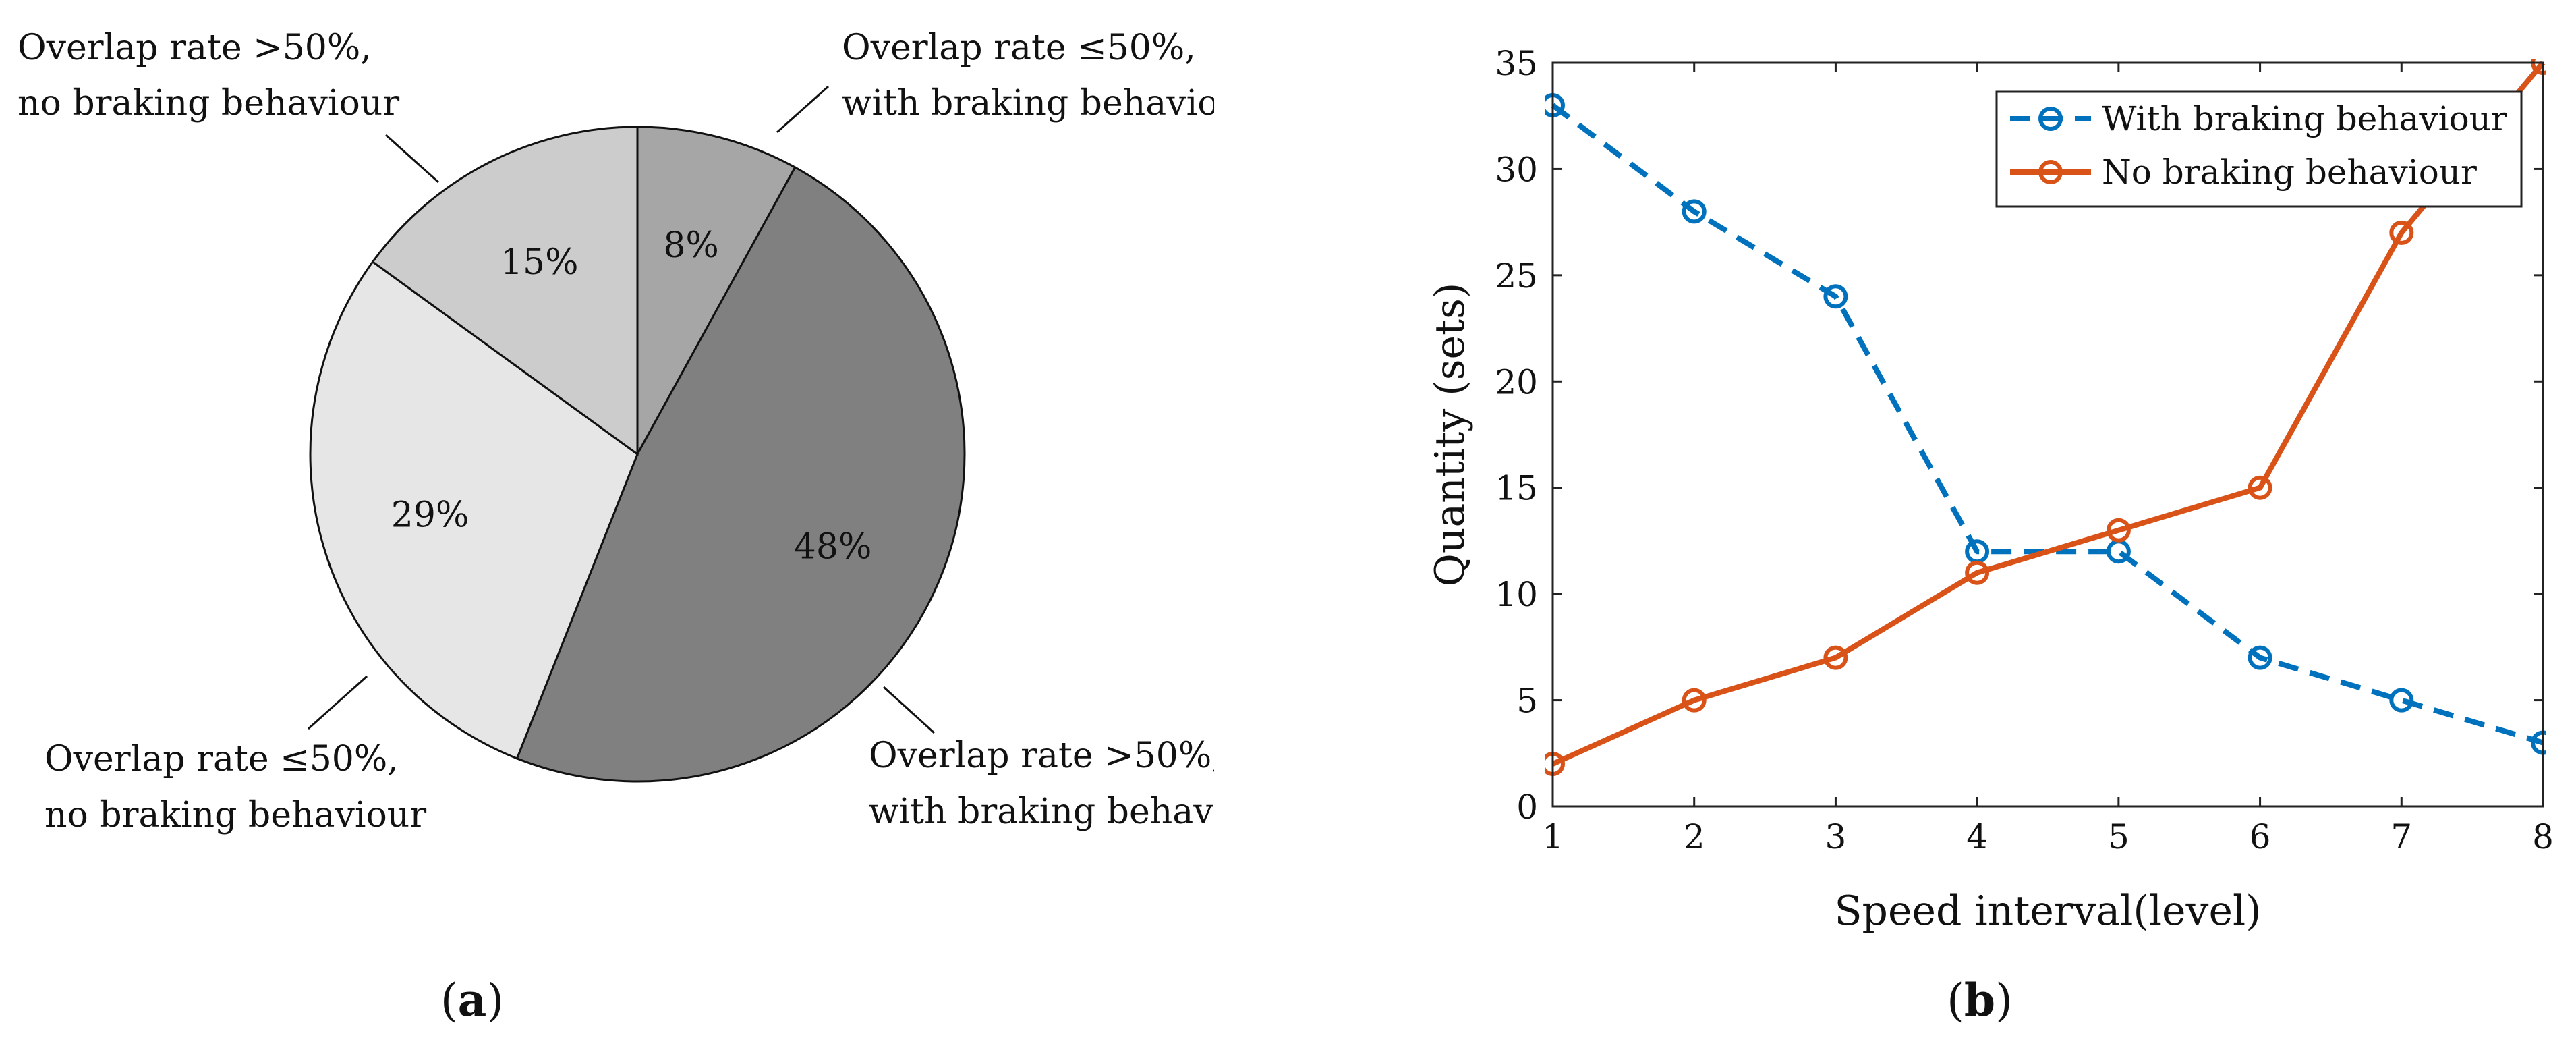 This screenshot has width=2576, height=1046. I want to click on pie-label-slice-3-line1: Overlap rate ≤50%,, so click(222, 759).